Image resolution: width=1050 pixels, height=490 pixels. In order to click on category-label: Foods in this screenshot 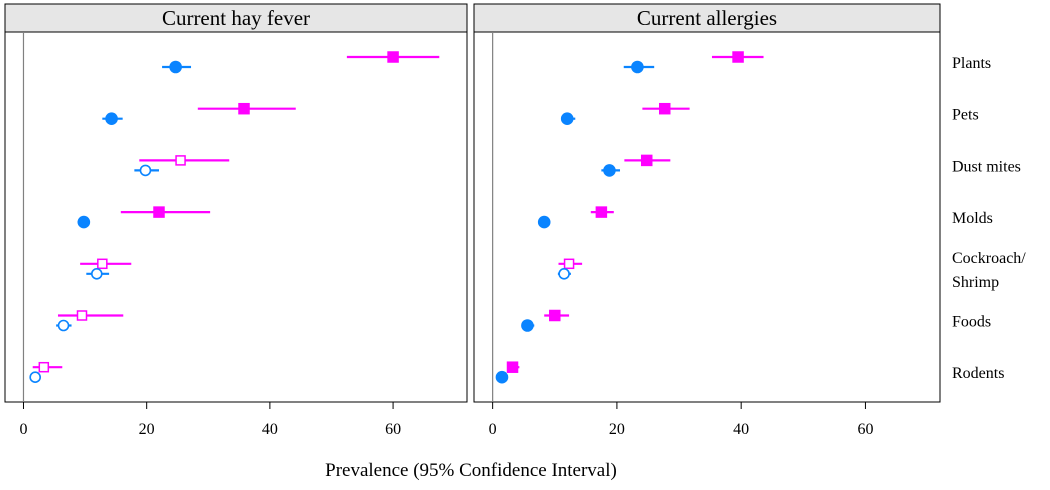, I will do `click(971, 322)`.